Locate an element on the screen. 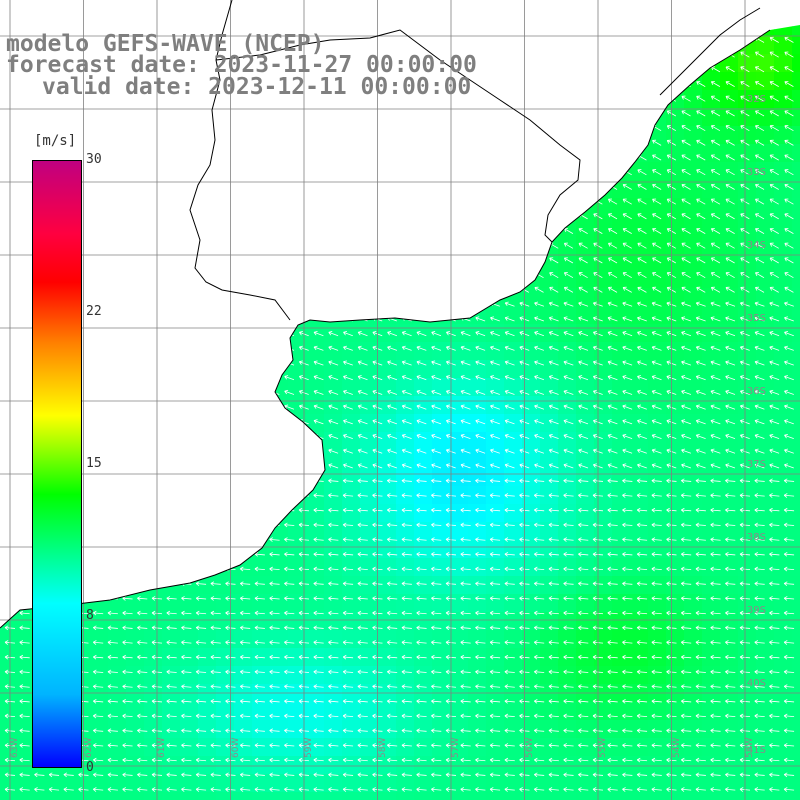 The height and width of the screenshot is (800, 800). lat-label: 41S is located at coordinates (756, 750).